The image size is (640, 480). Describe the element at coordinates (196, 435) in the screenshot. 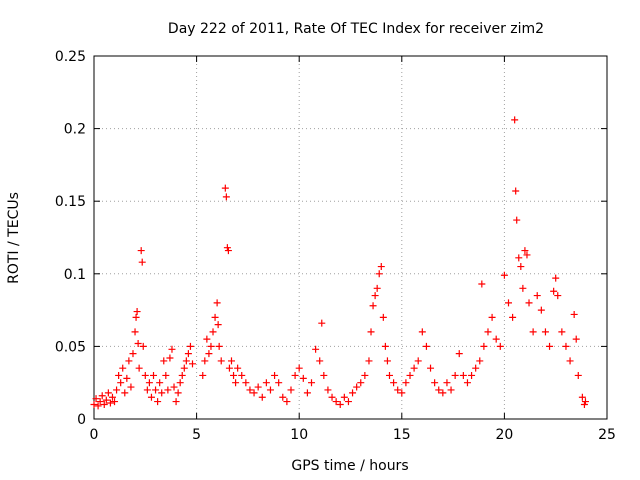

I see `x-tick-label: 5` at that location.